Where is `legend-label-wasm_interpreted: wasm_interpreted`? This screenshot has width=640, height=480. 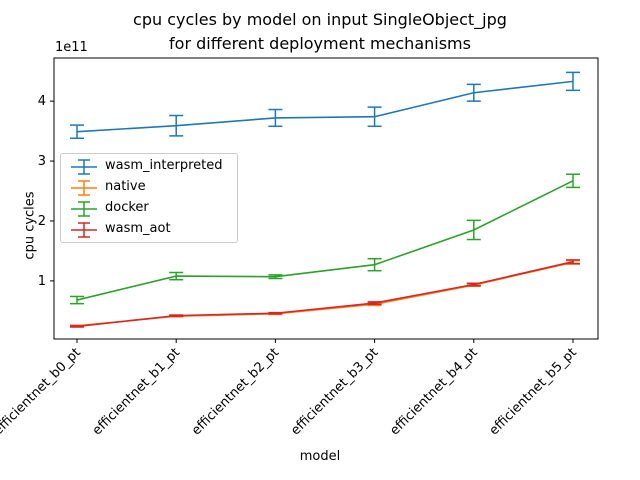 legend-label-wasm_interpreted: wasm_interpreted is located at coordinates (164, 165).